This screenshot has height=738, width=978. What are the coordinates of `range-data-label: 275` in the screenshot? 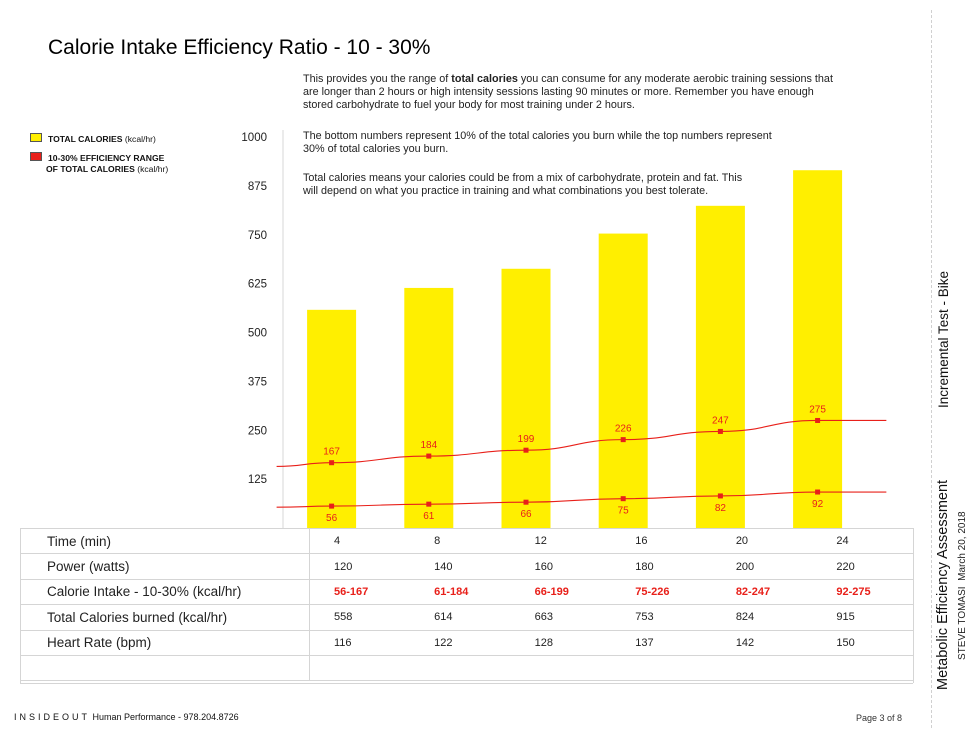 It's located at (817, 409).